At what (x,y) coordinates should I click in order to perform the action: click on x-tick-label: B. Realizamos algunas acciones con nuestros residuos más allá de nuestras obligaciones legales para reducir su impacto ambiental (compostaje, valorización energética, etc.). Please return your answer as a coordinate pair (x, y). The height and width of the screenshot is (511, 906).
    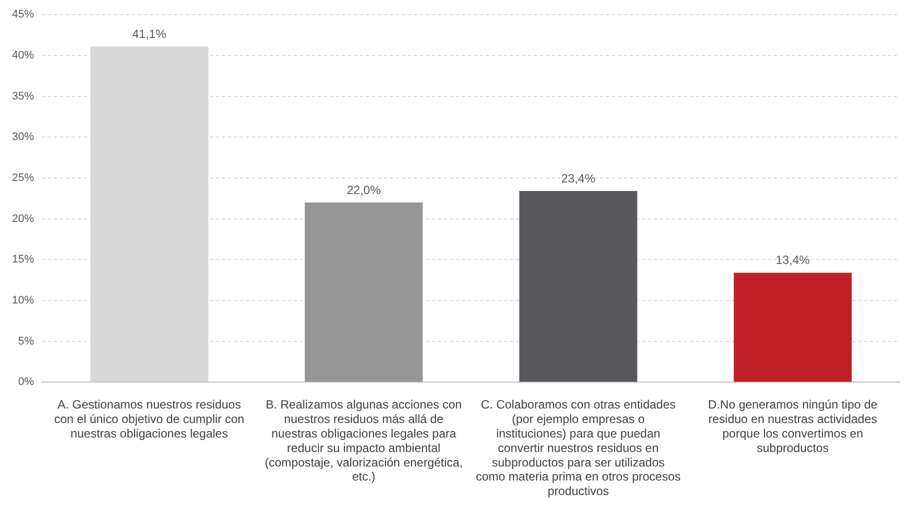
    Looking at the image, I should click on (363, 441).